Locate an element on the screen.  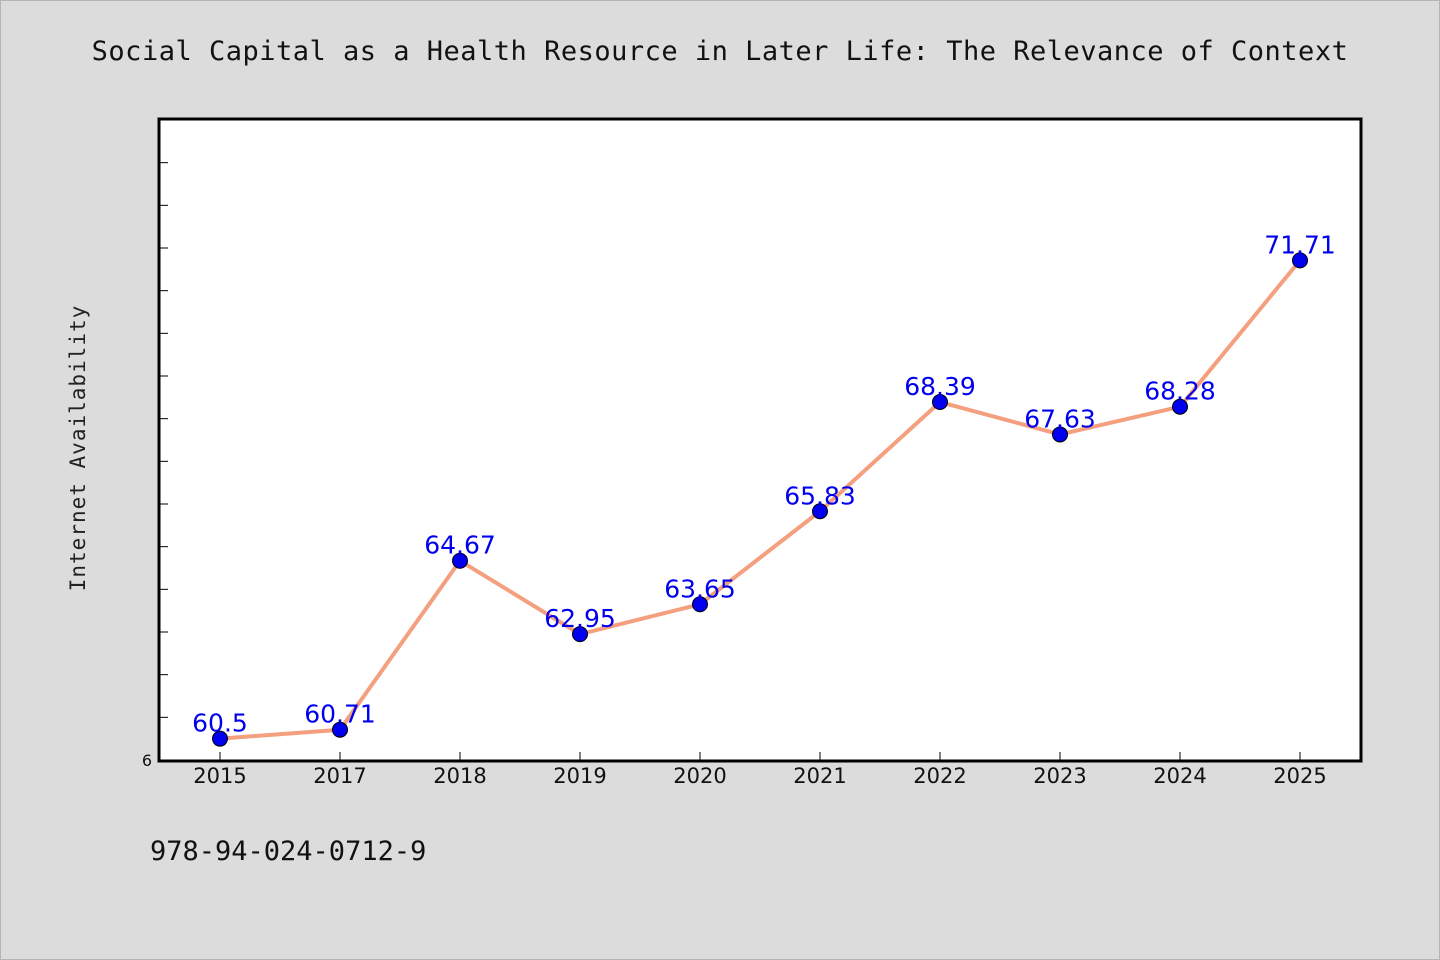
x-tick-label: 2021 is located at coordinates (819, 776).